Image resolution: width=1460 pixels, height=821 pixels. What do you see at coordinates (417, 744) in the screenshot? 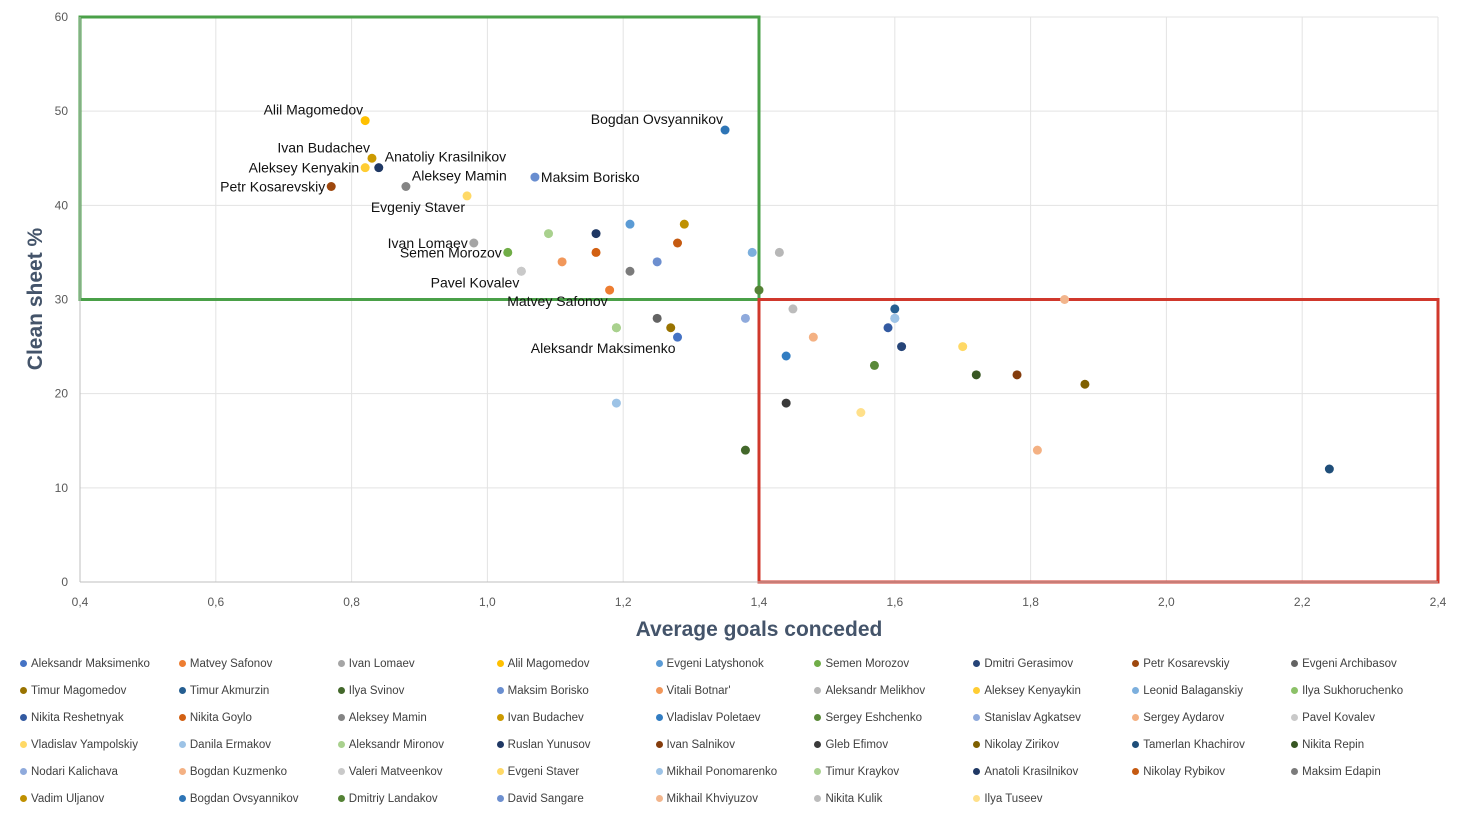
I see `legend-item: Aleksandr Mironov` at bounding box center [417, 744].